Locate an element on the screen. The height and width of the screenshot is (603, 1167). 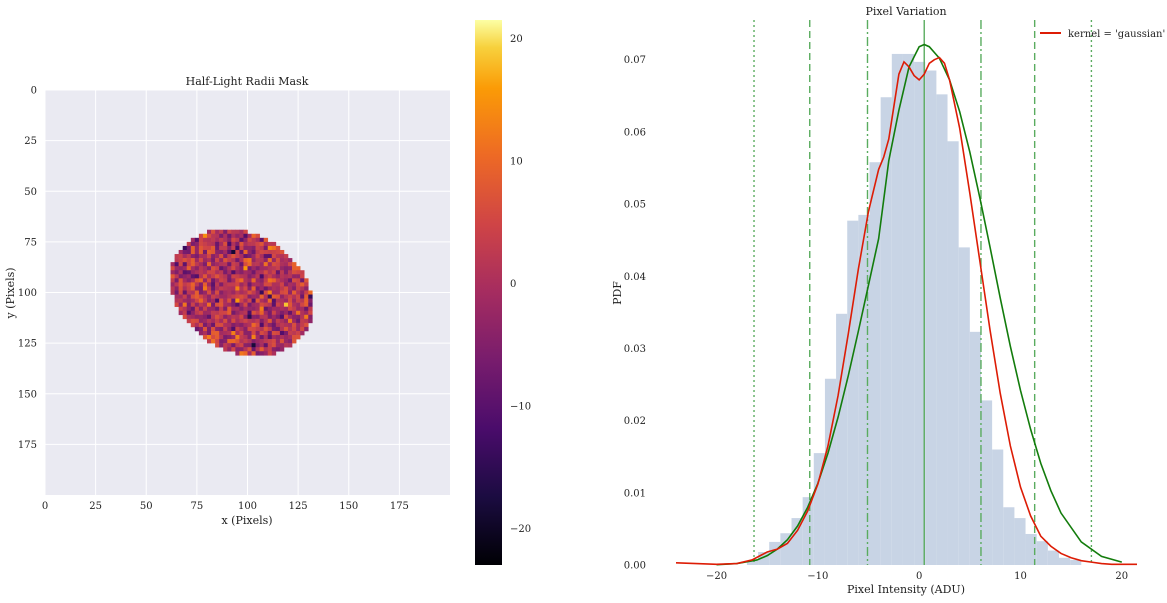
heatmap-cells is located at coordinates (241, 292).